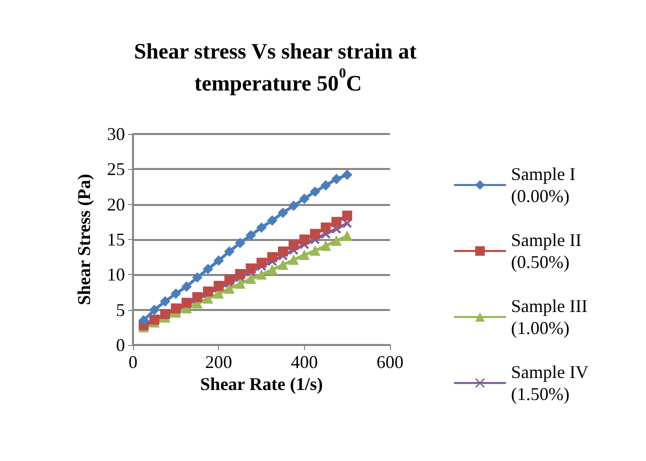  Describe the element at coordinates (116, 169) in the screenshot. I see `y-tick-label: 25` at that location.